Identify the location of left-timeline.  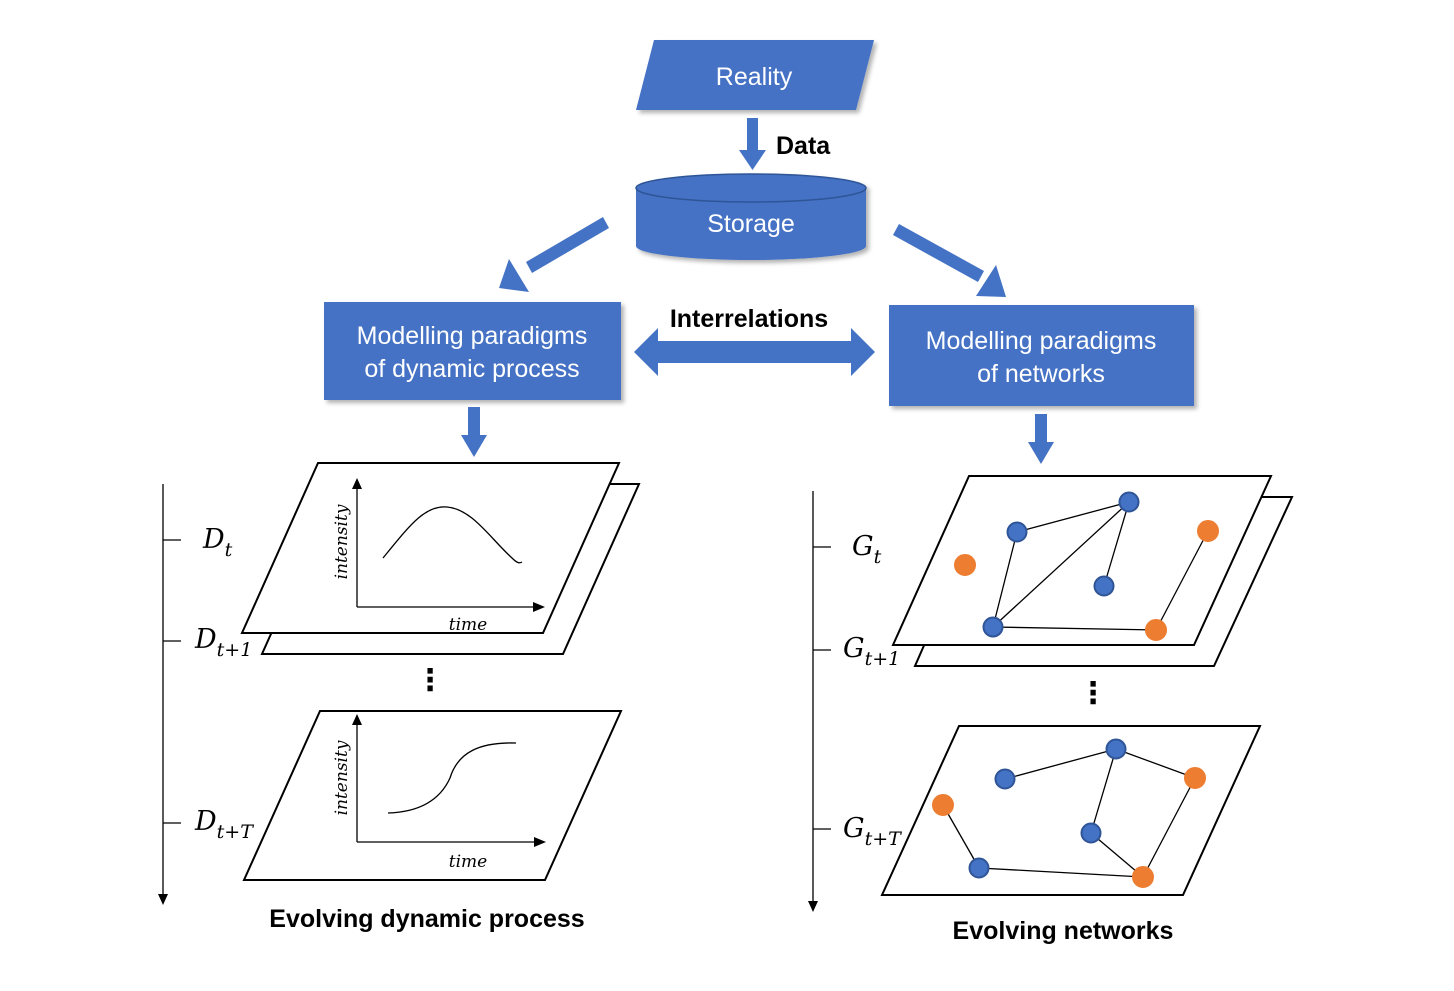
(169, 694).